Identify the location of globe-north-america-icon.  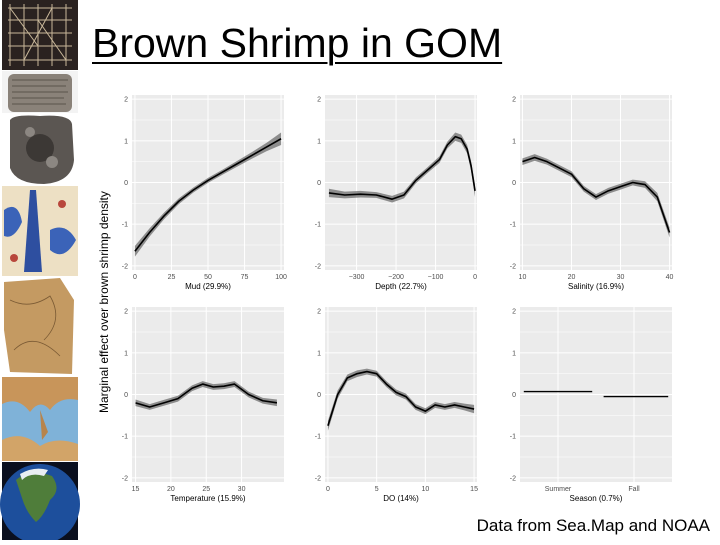
(40, 503).